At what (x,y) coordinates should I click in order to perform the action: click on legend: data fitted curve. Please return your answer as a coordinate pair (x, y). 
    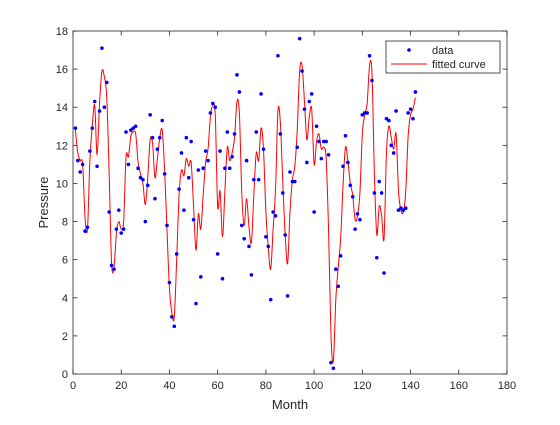
    Looking at the image, I should click on (443, 57).